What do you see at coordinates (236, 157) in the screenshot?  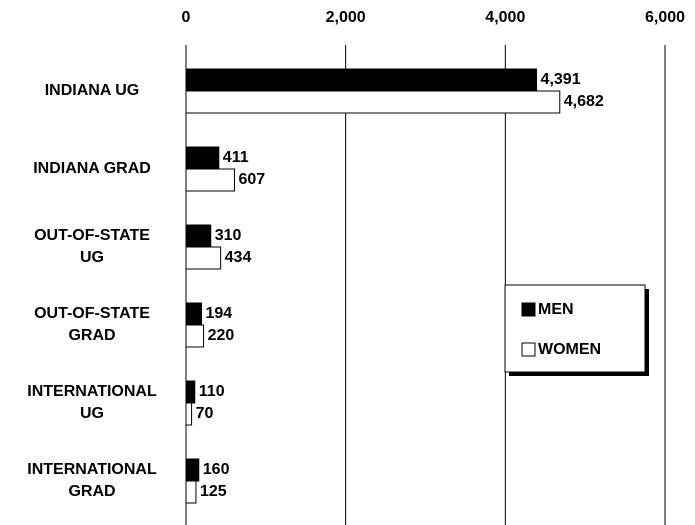 I see `value-label: 411` at bounding box center [236, 157].